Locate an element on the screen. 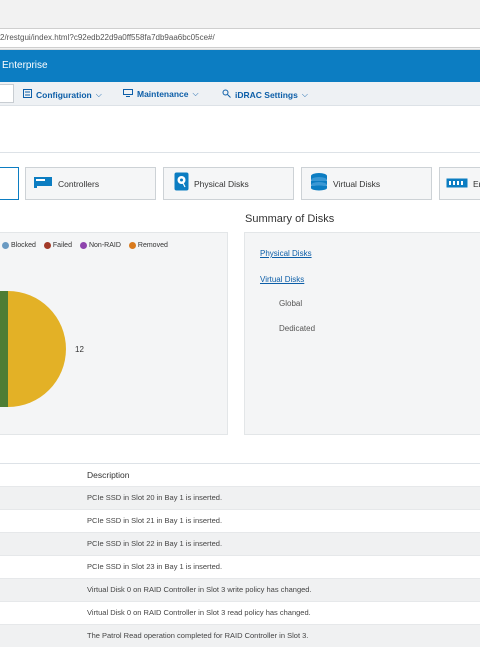  brand-bar: Enterprise is located at coordinates (240, 66).